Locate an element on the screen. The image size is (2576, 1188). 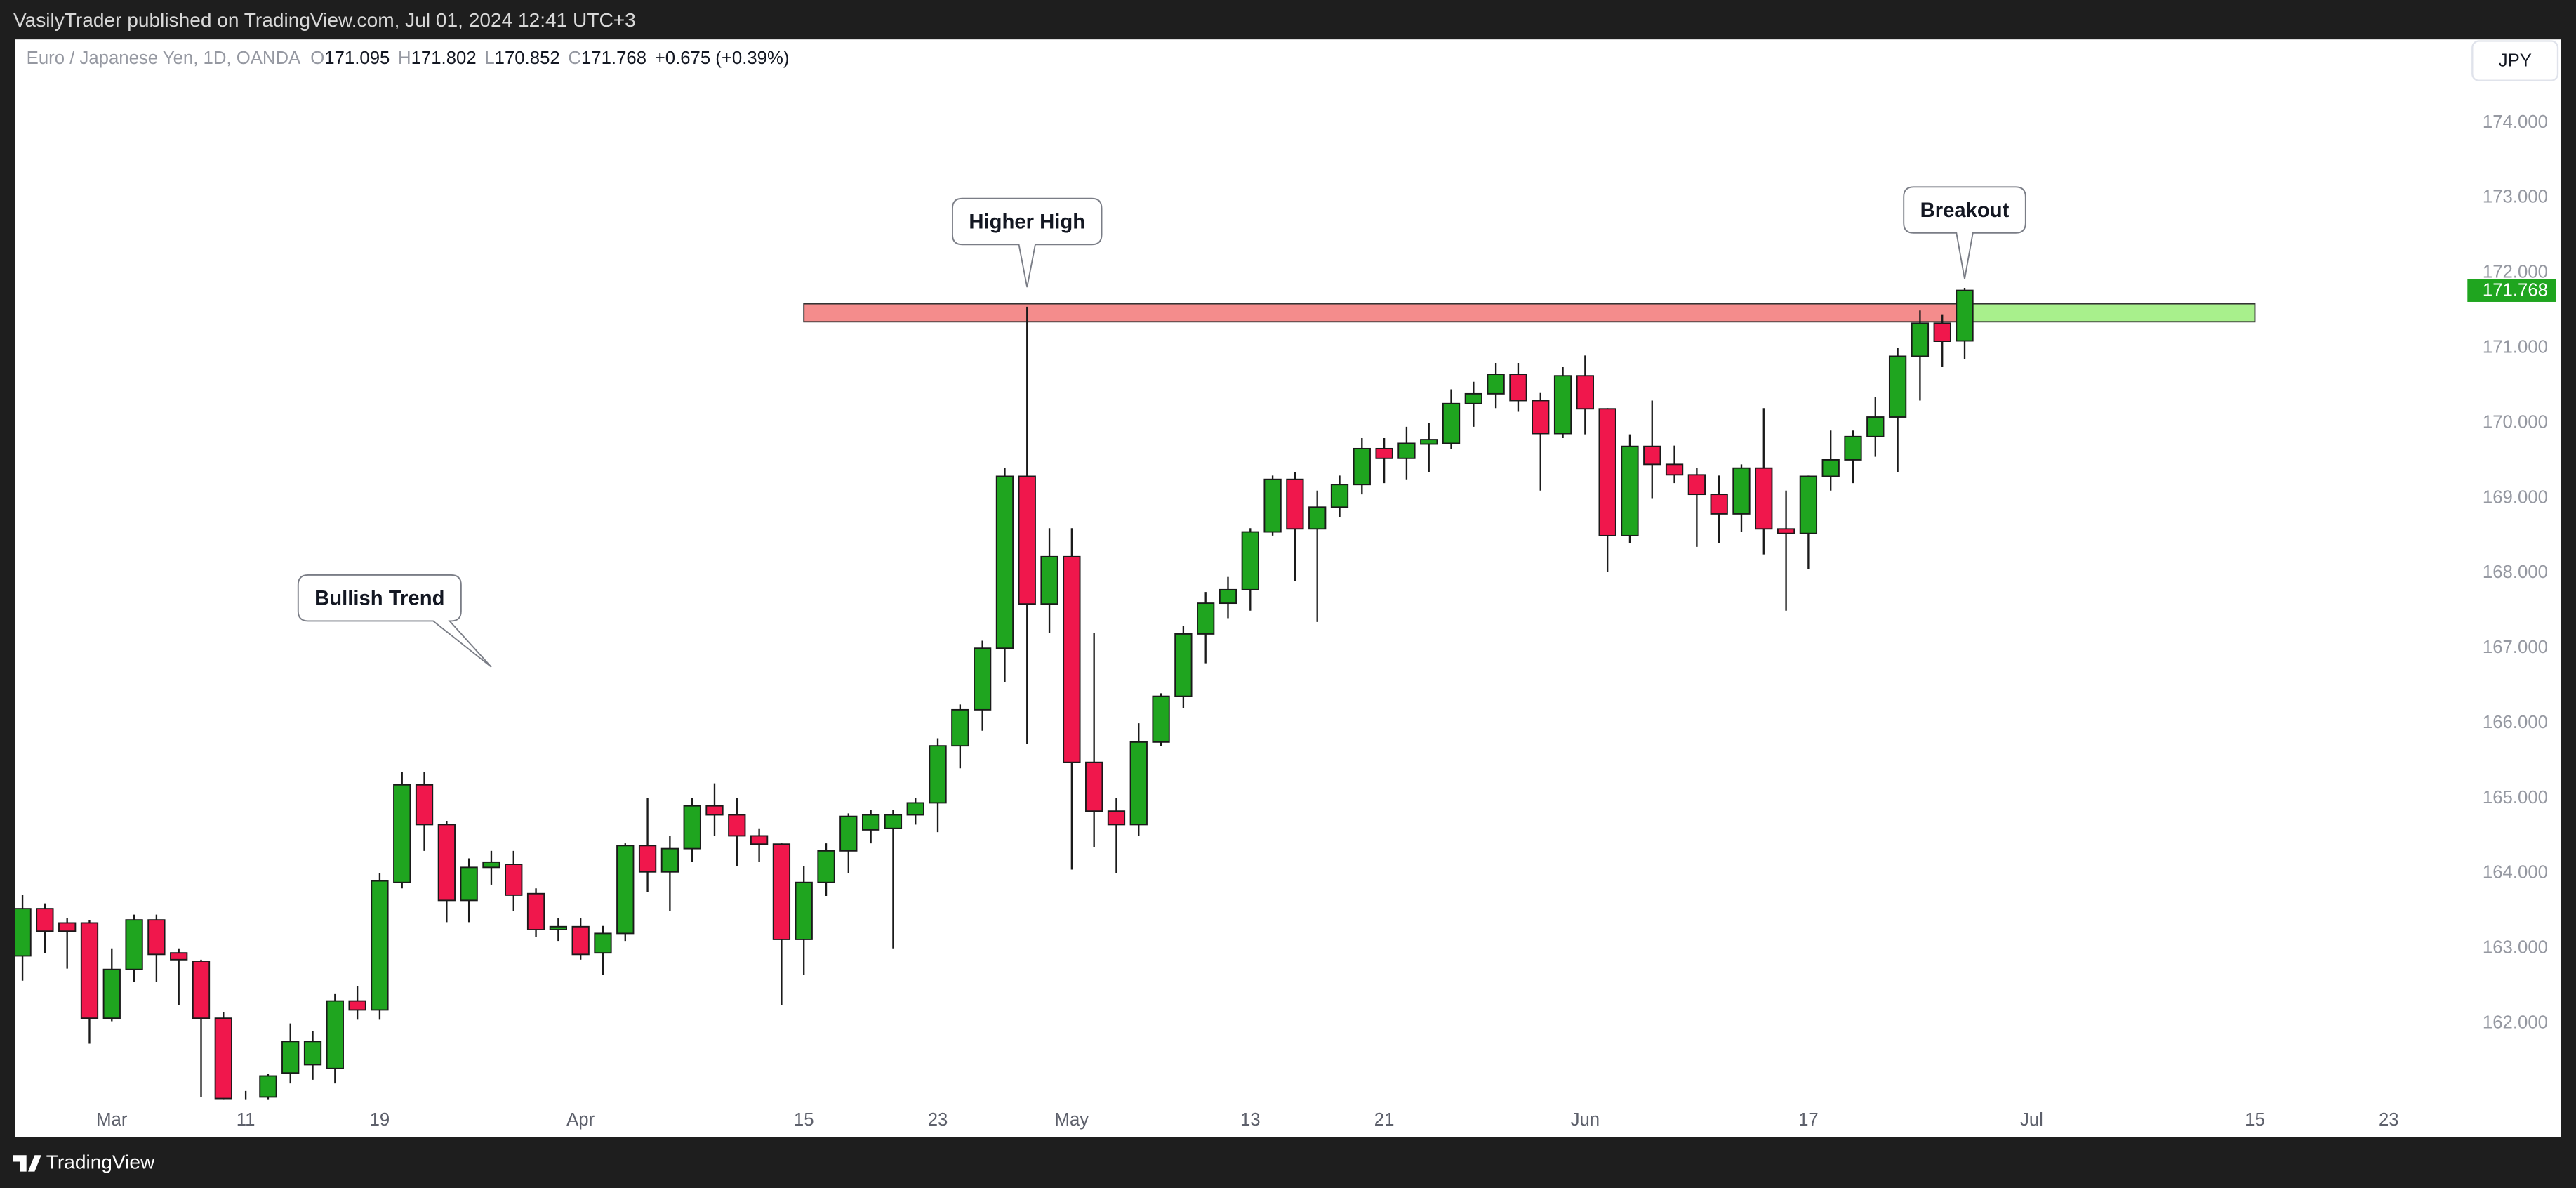
ohlc-label: C is located at coordinates (574, 58).